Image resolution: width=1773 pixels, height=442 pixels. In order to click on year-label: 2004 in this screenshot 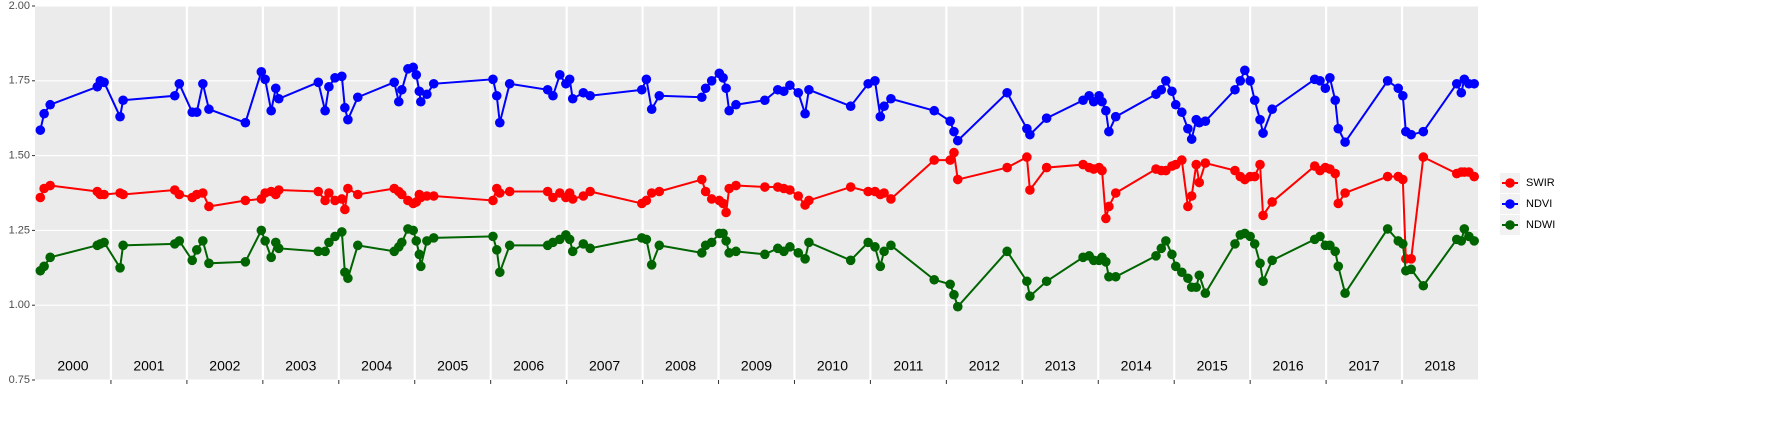, I will do `click(376, 366)`.